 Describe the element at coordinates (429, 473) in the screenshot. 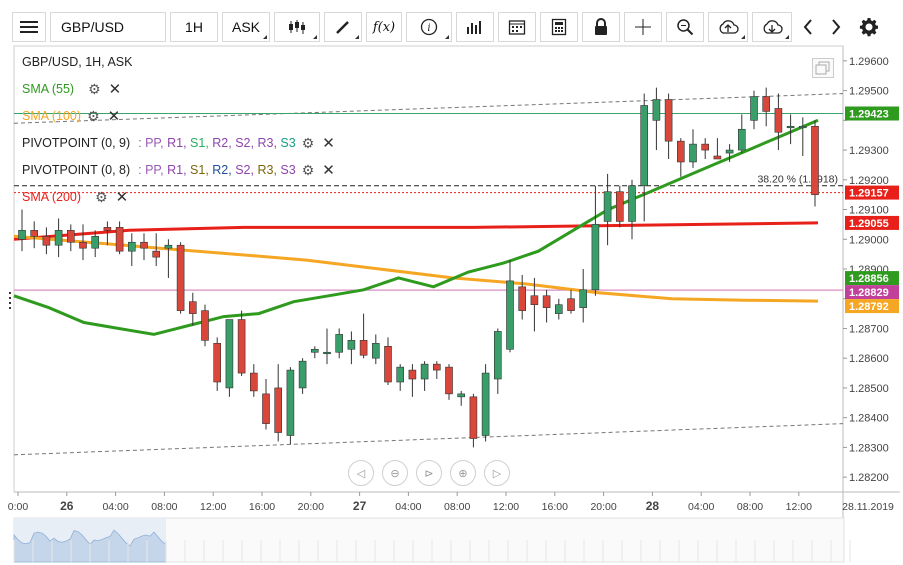

I see `reset-icon: ⊳` at that location.